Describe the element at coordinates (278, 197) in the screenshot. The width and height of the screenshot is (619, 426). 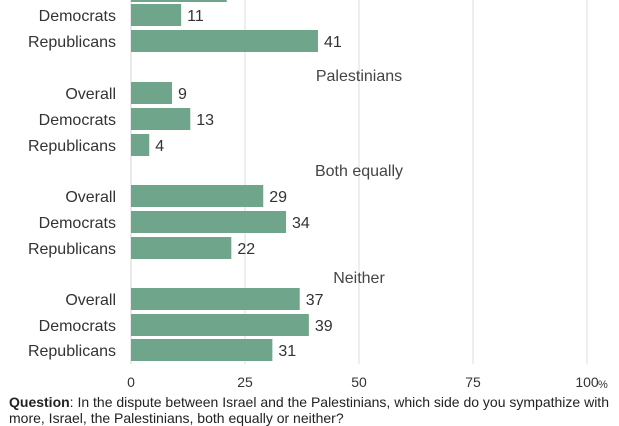
I see `value-label: 29` at that location.